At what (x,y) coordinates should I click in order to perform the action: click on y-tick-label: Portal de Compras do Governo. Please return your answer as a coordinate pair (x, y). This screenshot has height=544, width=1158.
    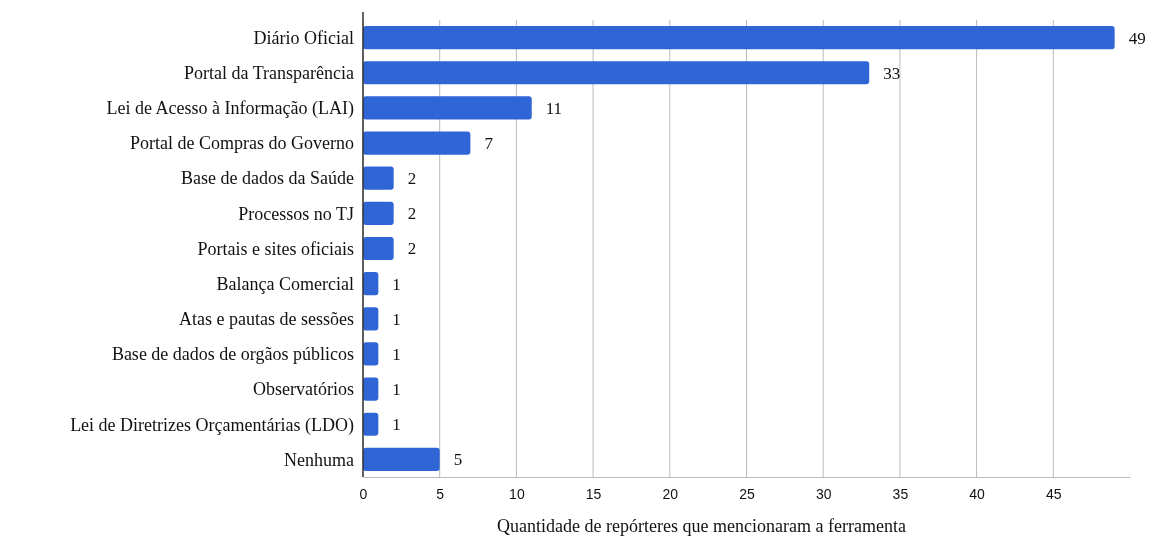
    Looking at the image, I should click on (242, 143).